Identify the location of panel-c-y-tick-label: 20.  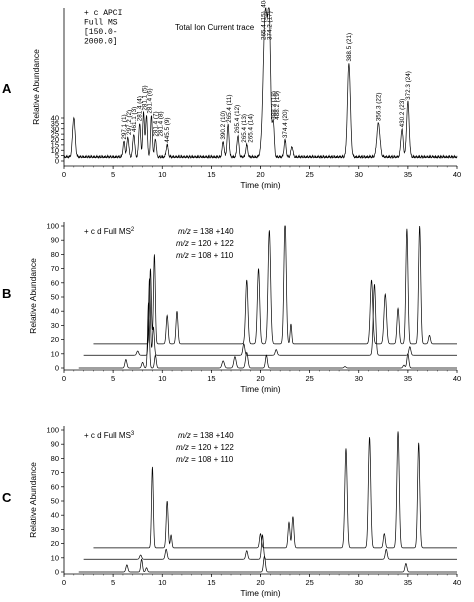
(55, 543).